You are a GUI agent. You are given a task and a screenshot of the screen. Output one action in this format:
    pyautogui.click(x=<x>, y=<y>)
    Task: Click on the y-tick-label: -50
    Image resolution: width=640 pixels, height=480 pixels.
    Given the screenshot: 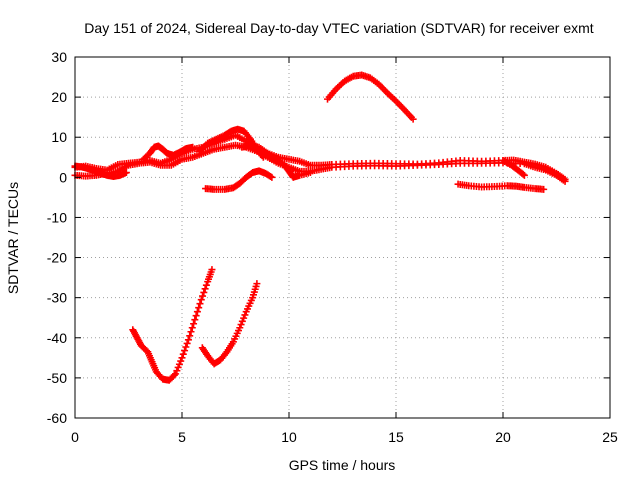 What is the action you would take?
    pyautogui.click(x=57, y=378)
    